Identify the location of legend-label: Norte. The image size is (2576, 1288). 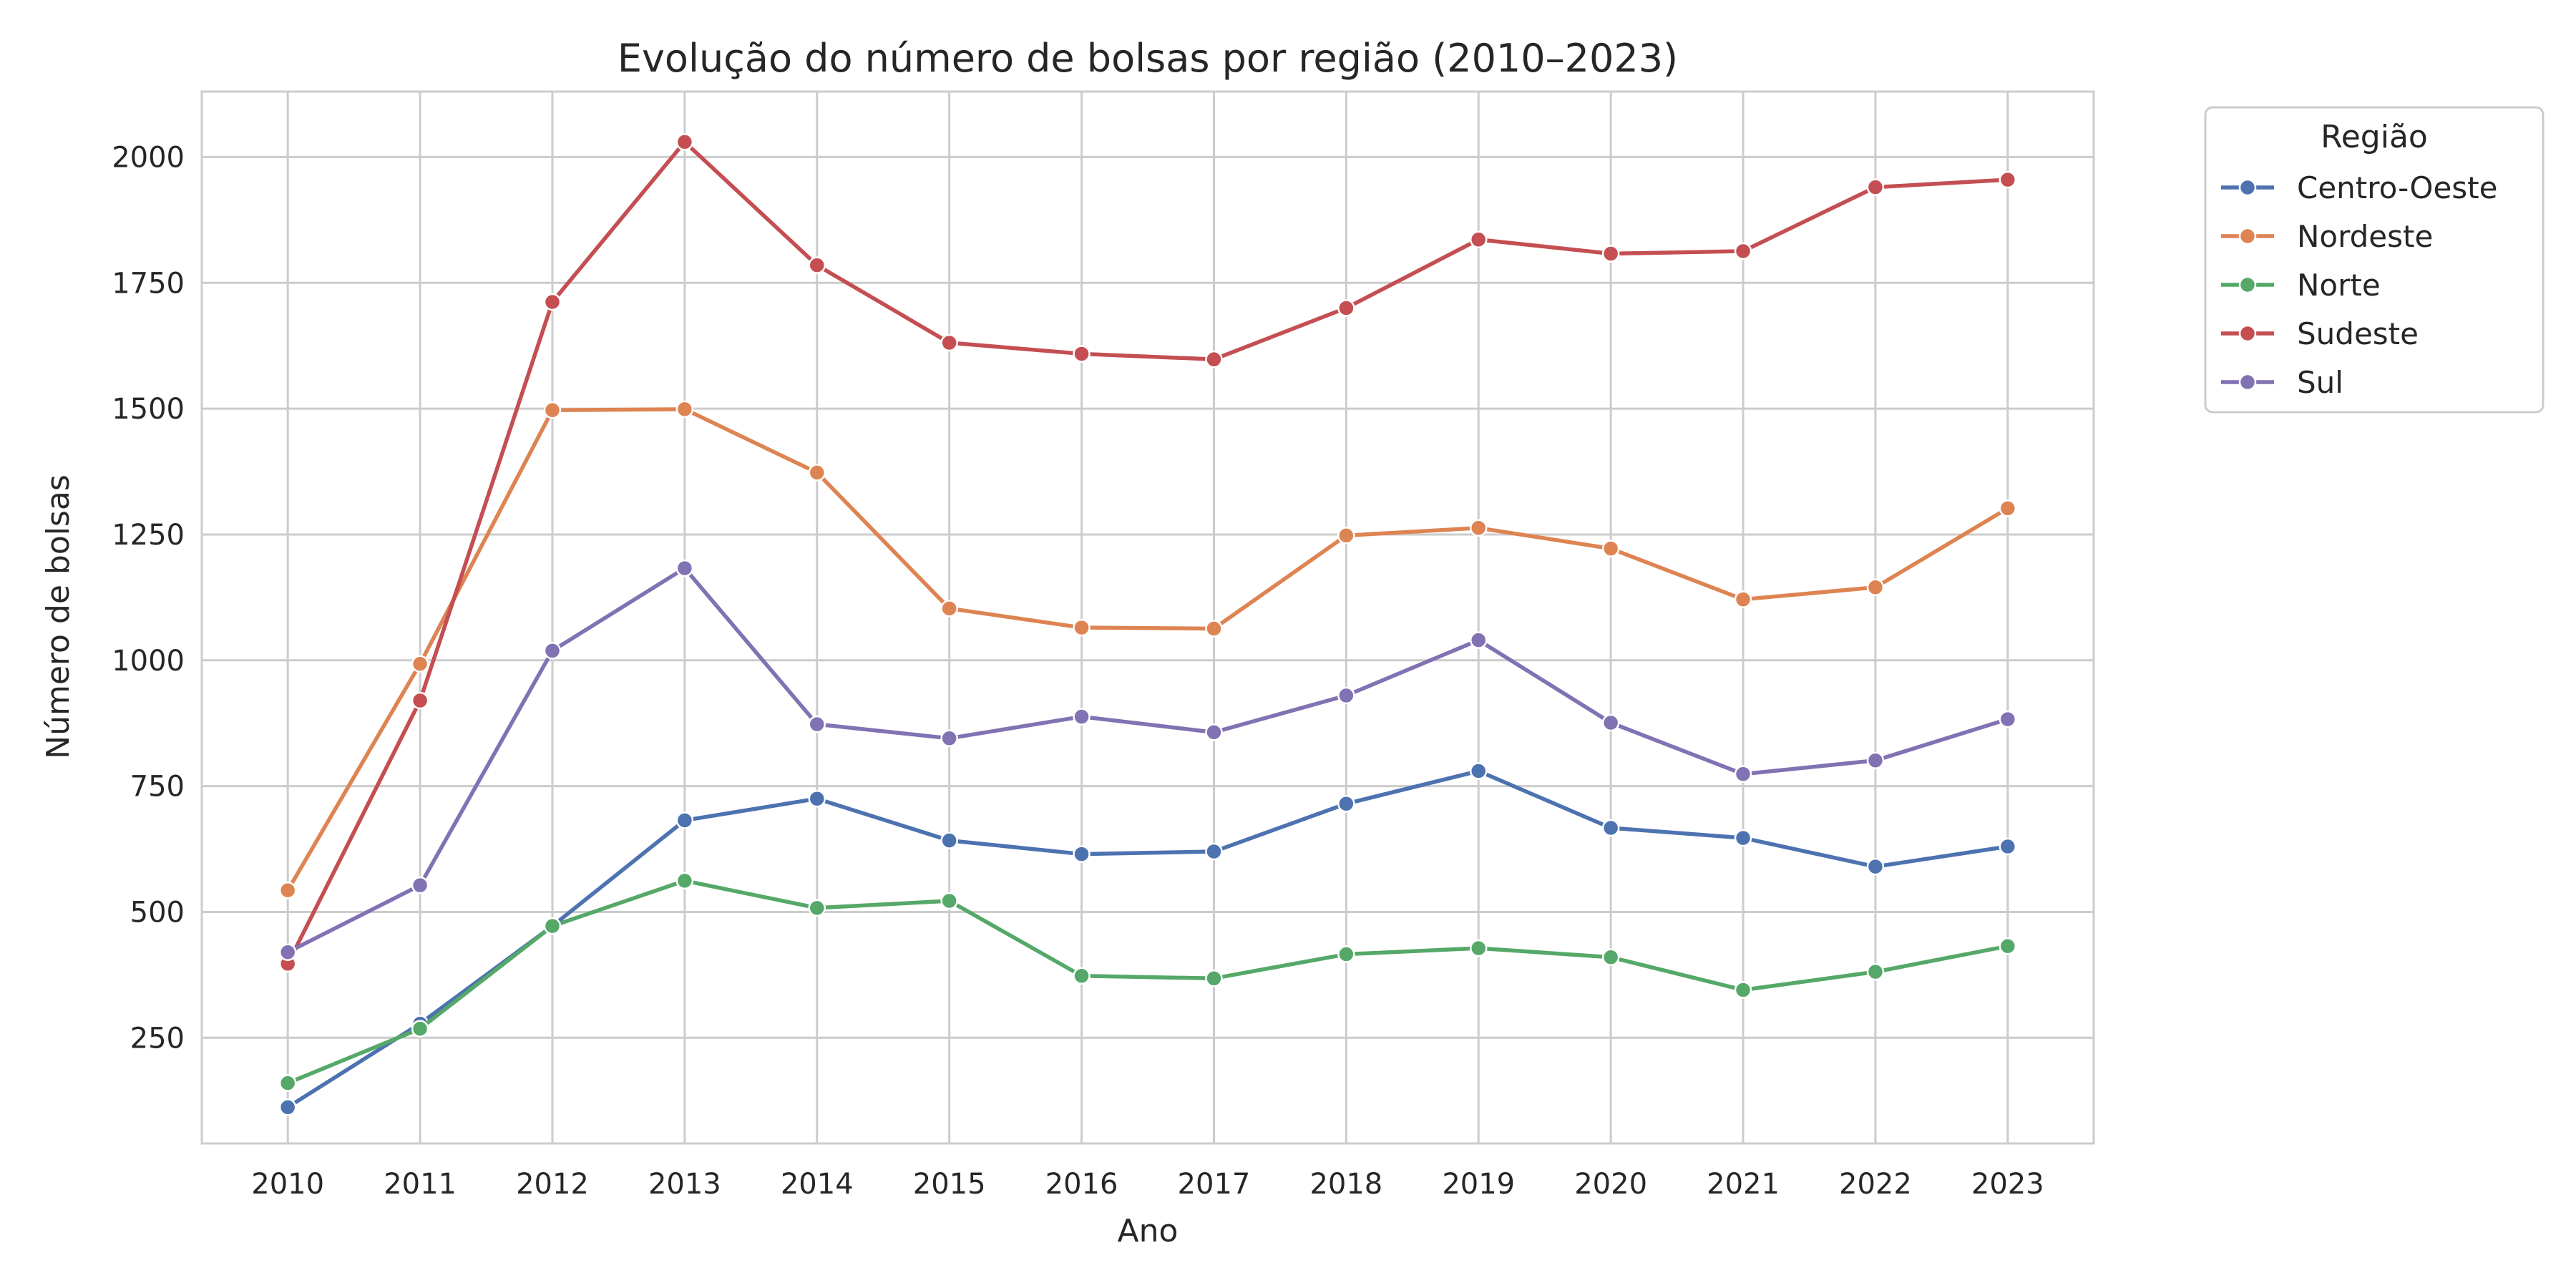
(2339, 285).